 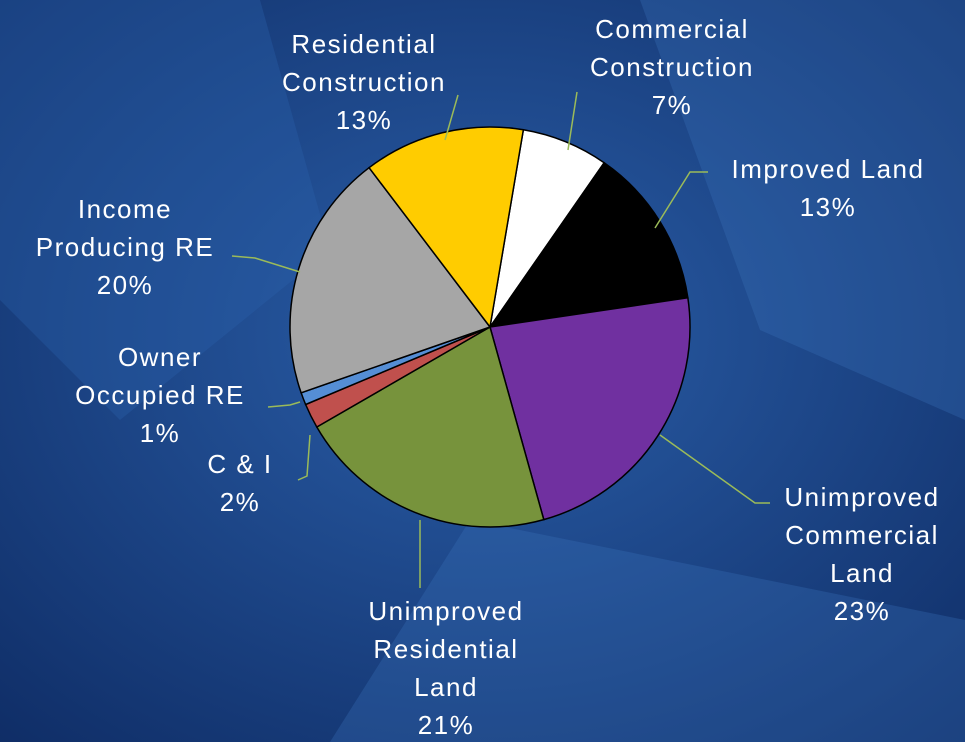 I want to click on value-label: 20%, so click(x=125, y=285).